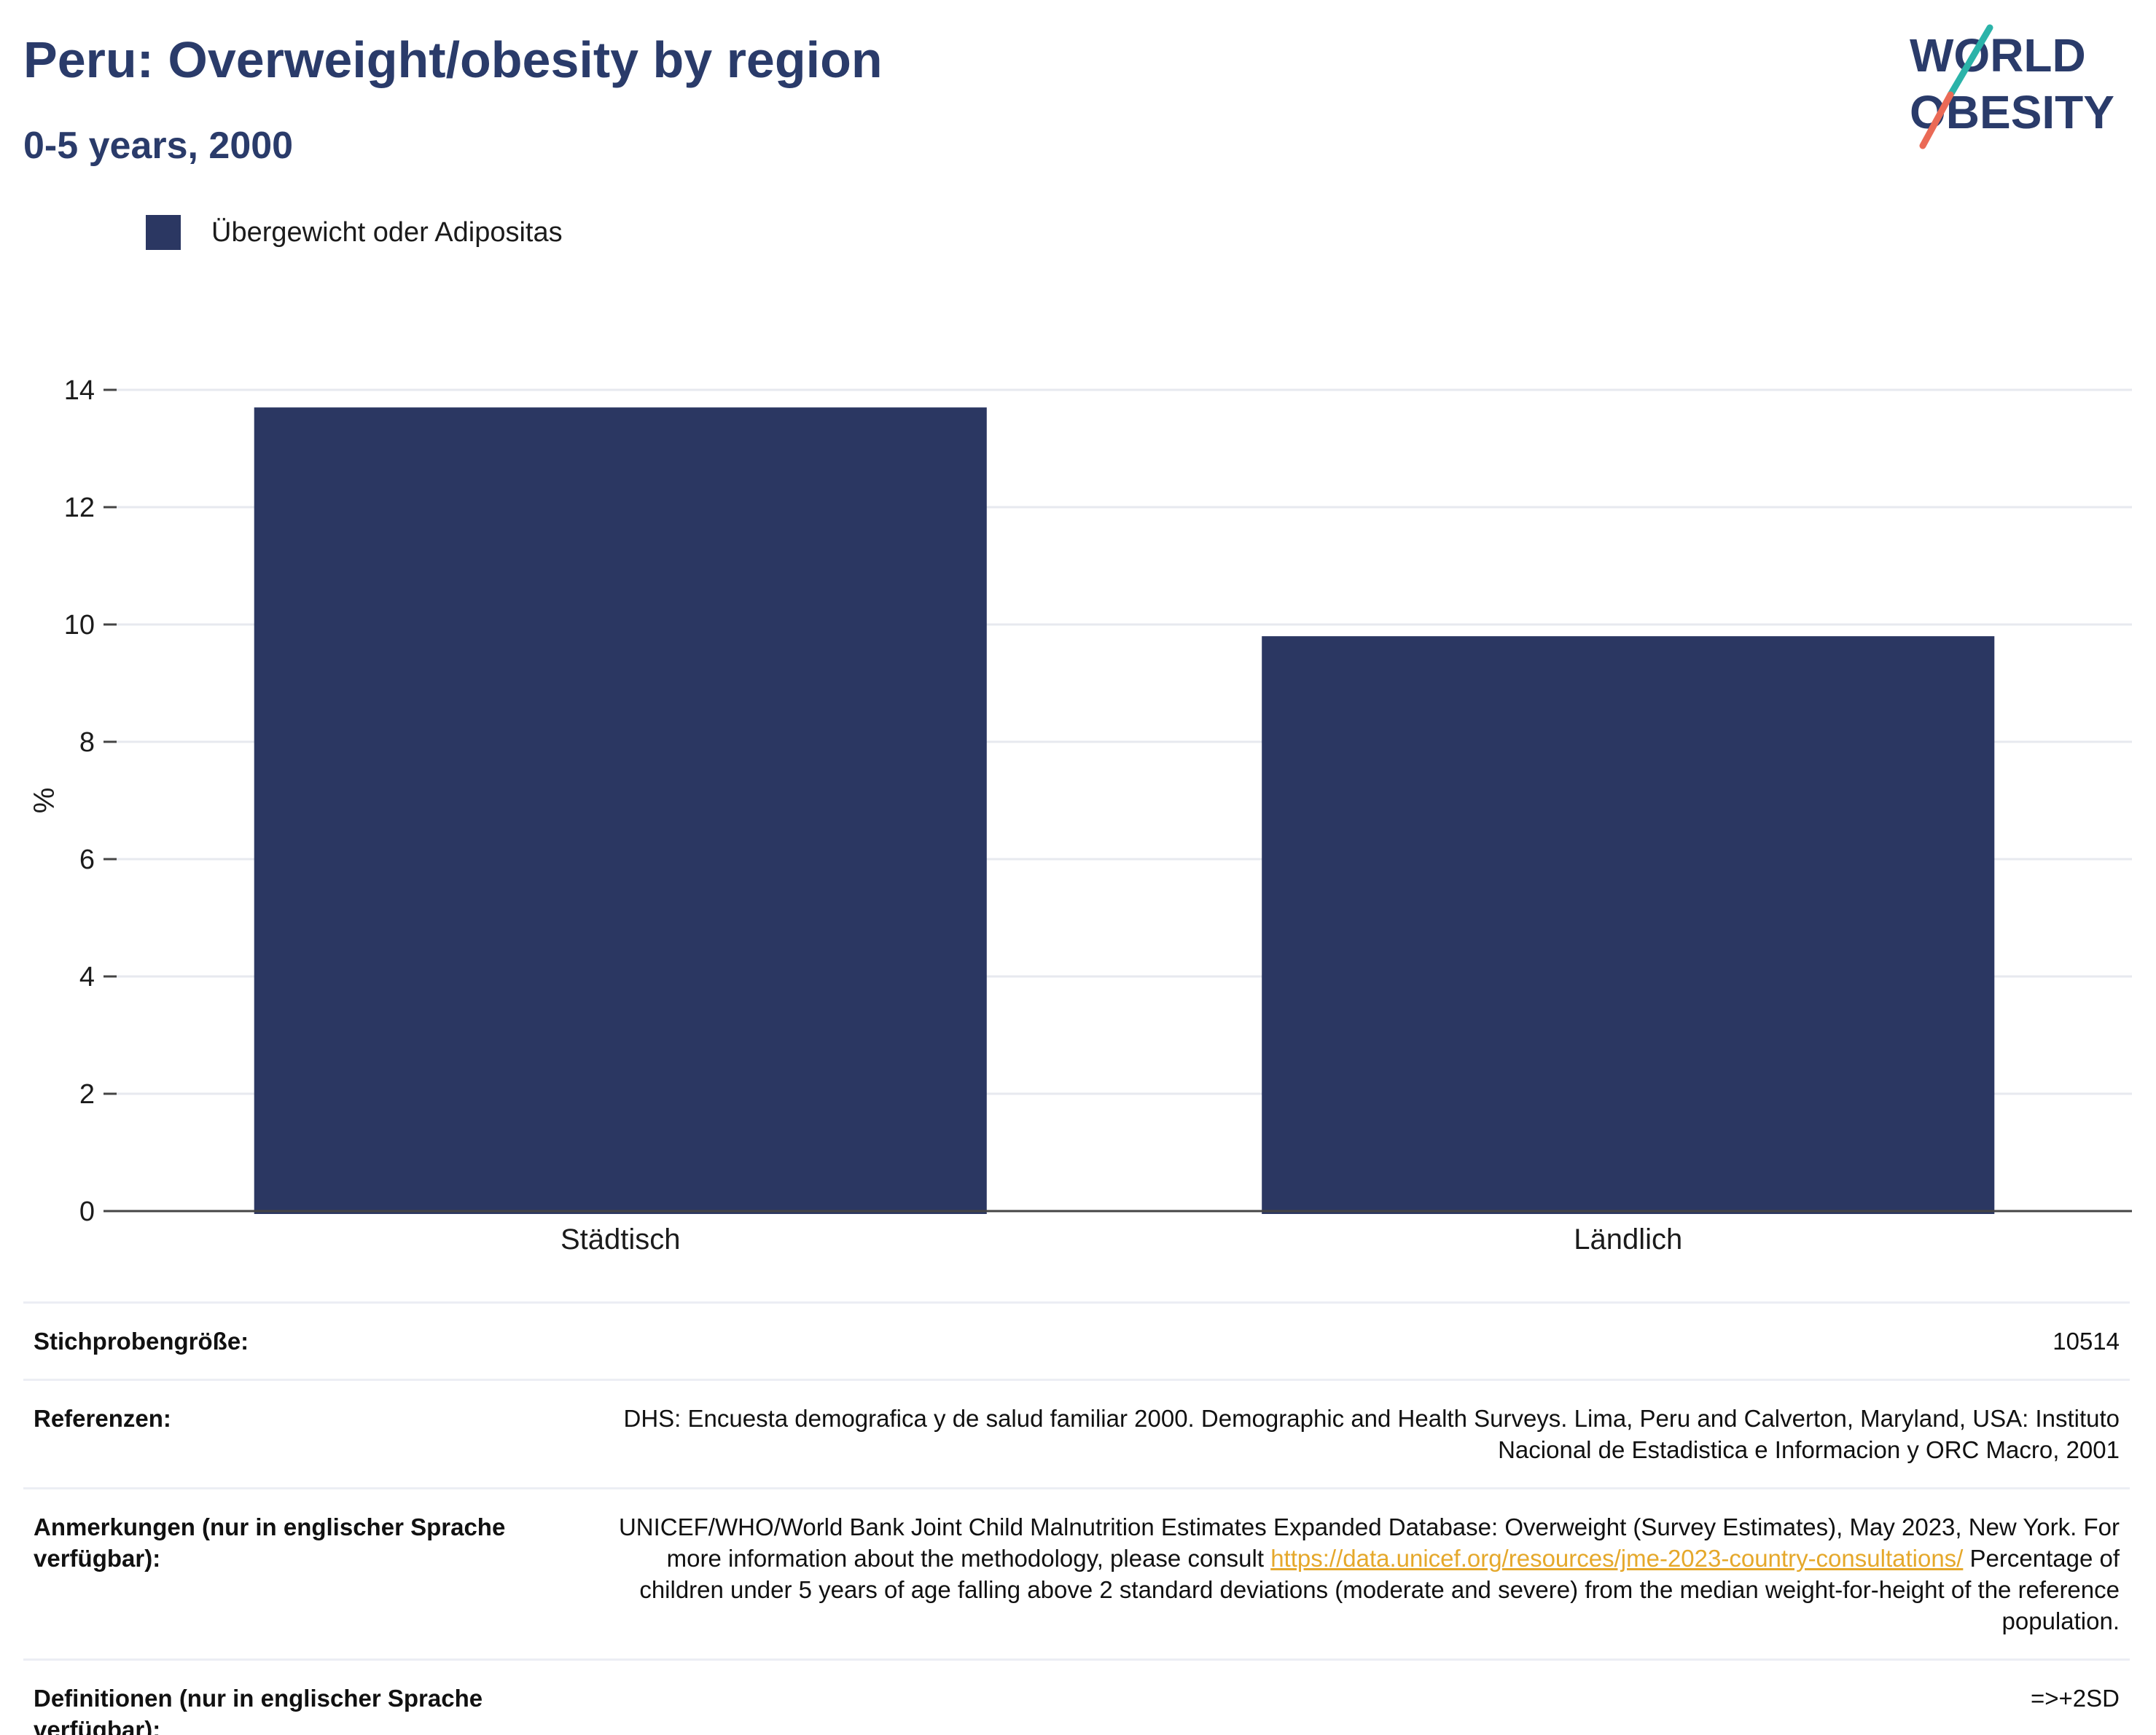  Describe the element at coordinates (79, 508) in the screenshot. I see `y-tick-label: 12` at that location.